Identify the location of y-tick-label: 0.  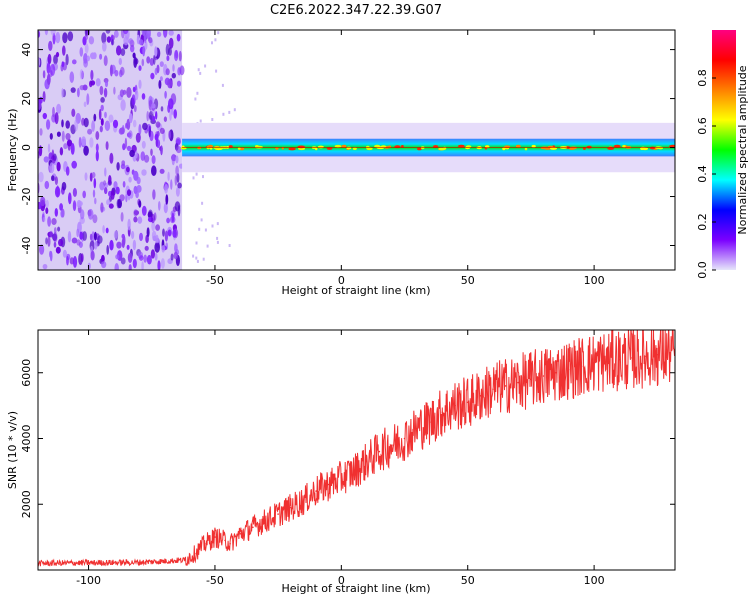
(26, 147).